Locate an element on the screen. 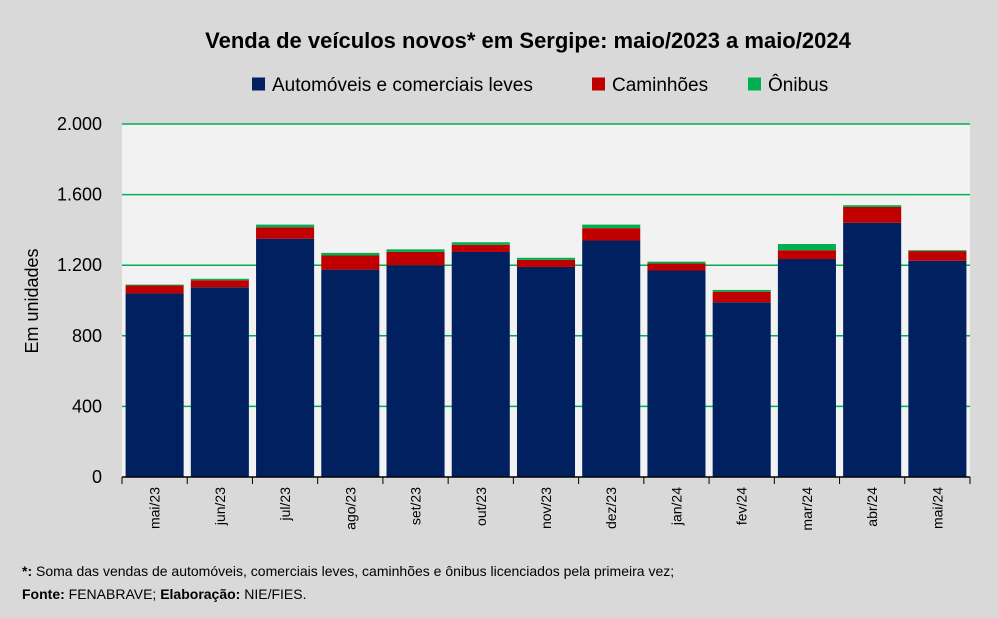  y-tick-labels: 0 400 800 1.200 1.600 2.000 is located at coordinates (79, 300).